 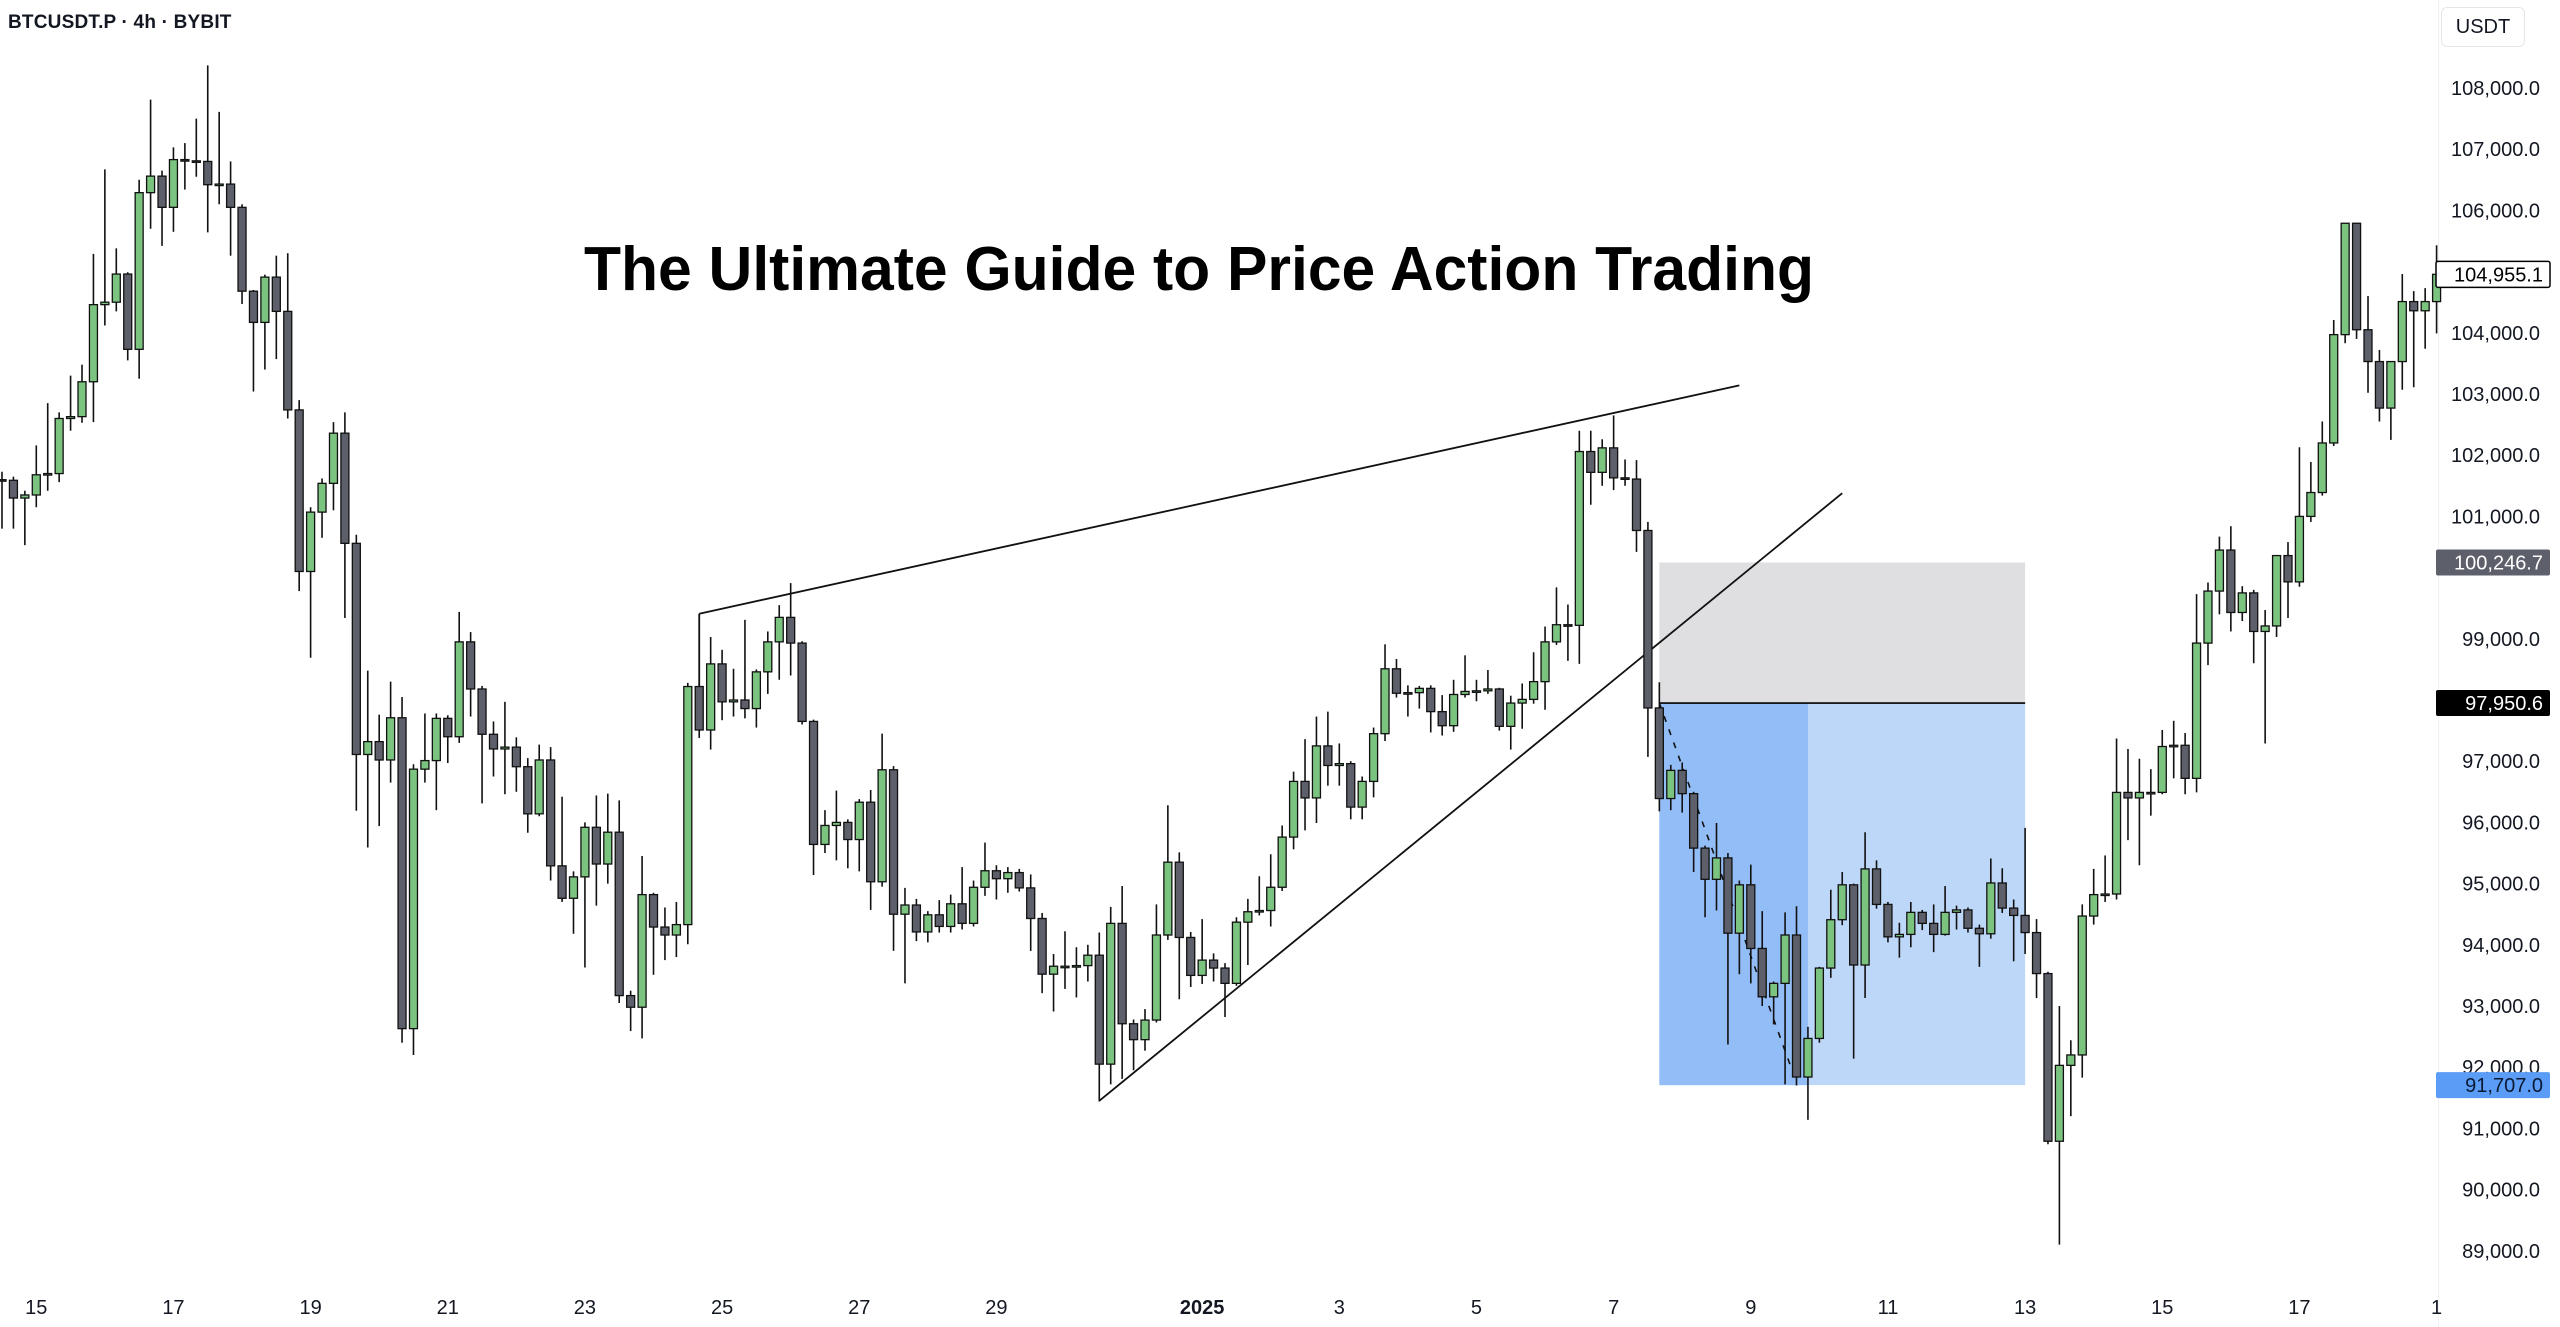 What do you see at coordinates (585, 1308) in the screenshot?
I see `date-tick-label: 23` at bounding box center [585, 1308].